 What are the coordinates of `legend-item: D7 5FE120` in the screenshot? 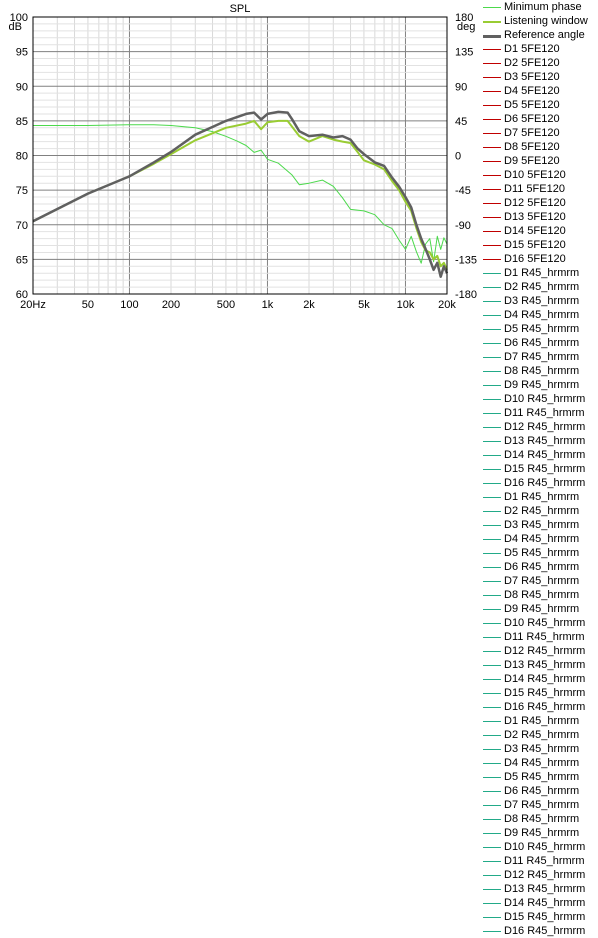 It's located at (539, 133).